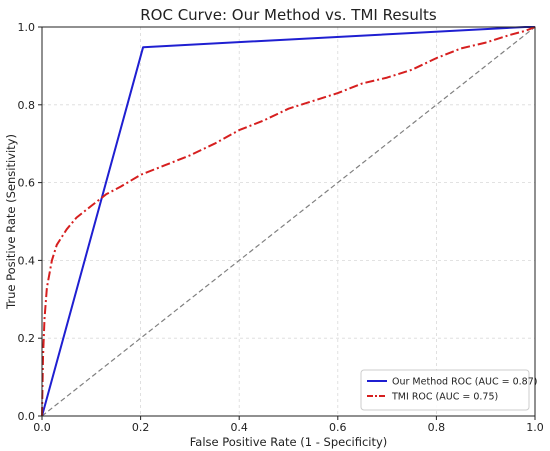 This screenshot has height=451, width=550. What do you see at coordinates (535, 427) in the screenshot?
I see `x-tick-label: 1.0` at bounding box center [535, 427].